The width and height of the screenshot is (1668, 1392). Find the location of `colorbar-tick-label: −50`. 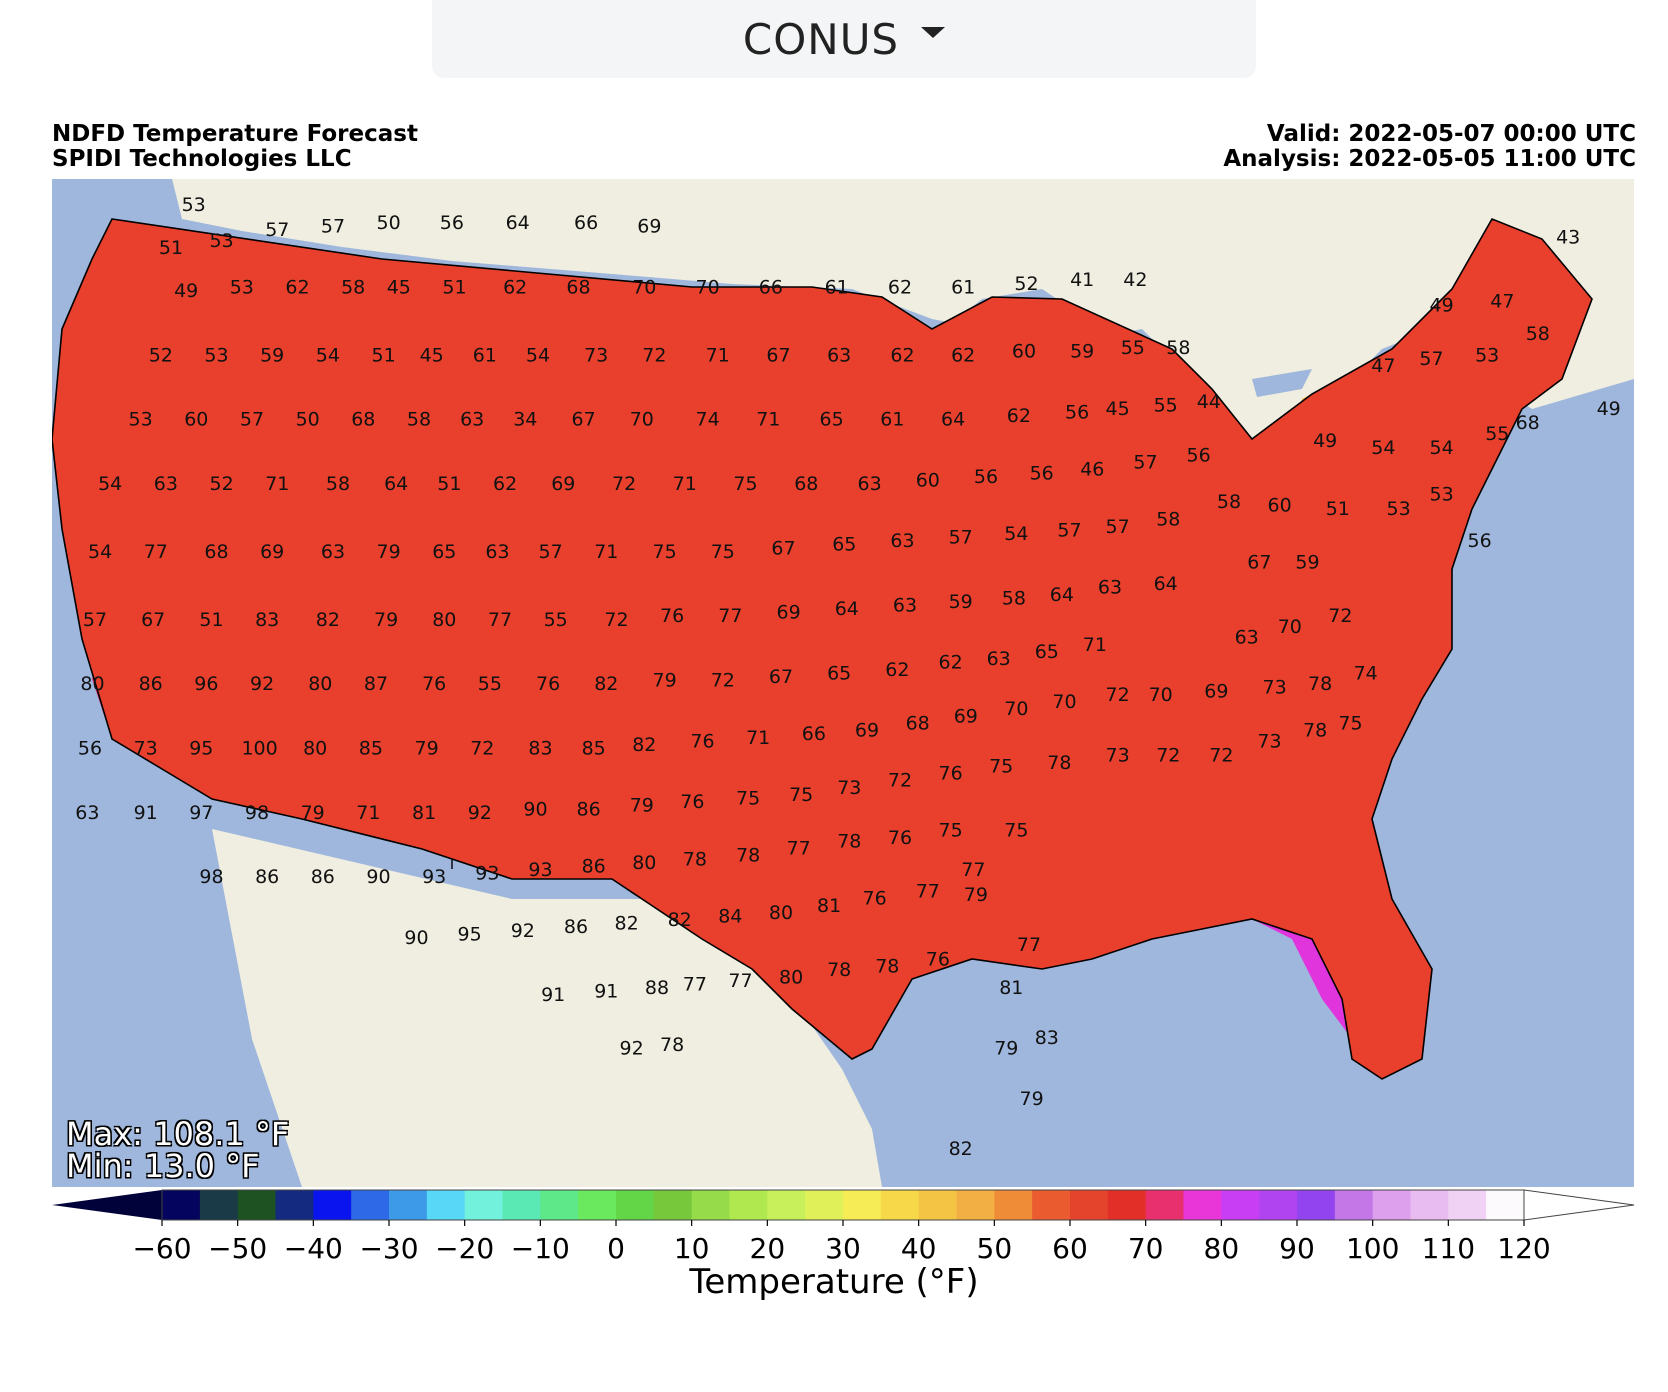

colorbar-tick-label: −50 is located at coordinates (237, 1248).